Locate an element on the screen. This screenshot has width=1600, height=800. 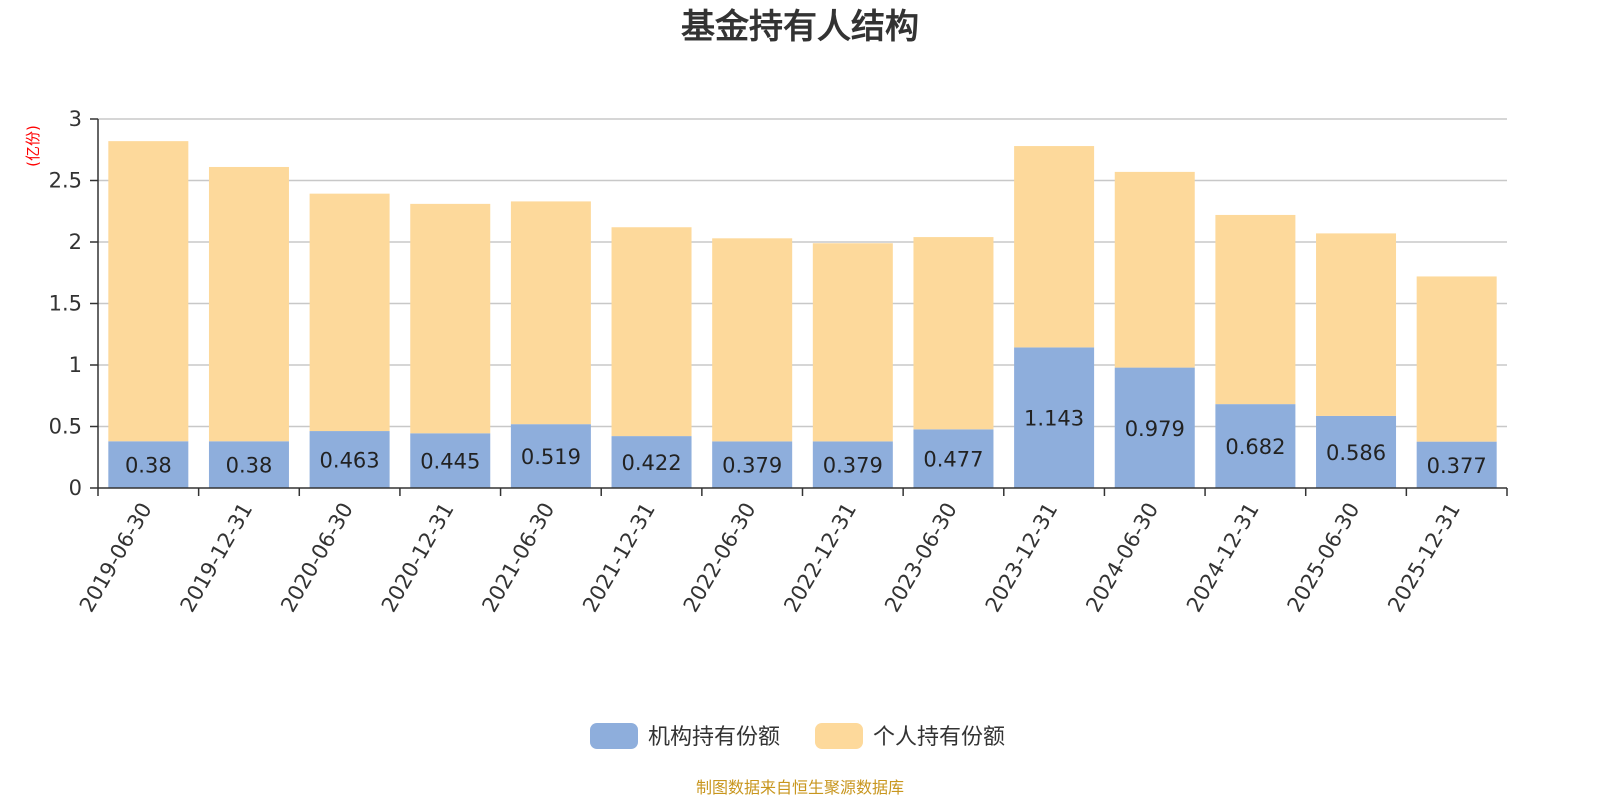
legend: 机构持有份额 个人持有份额 is located at coordinates (797, 736).